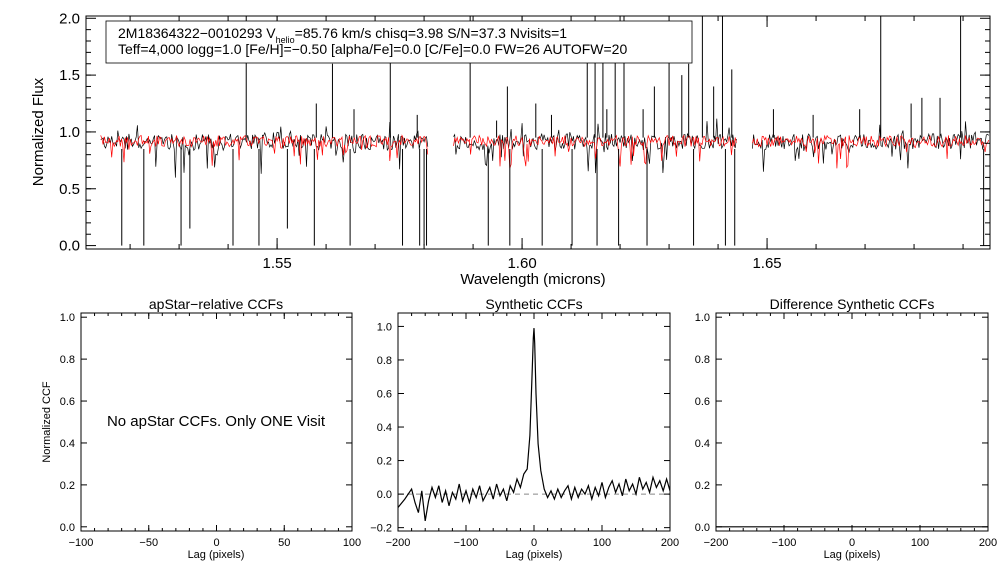 The image size is (1008, 576). I want to click on apstar-ccf-ticks: −100 −50 0 50 100 0.0 0.2 0.4 0.6 0.8 1.0, so click(210, 430).